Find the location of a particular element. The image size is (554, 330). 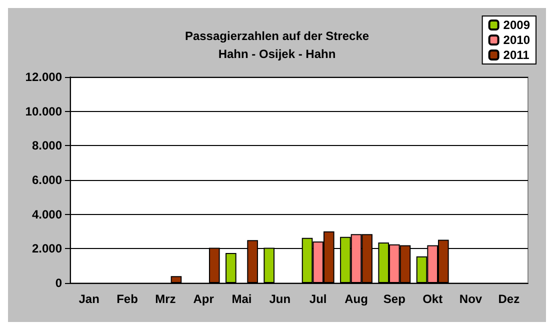

x-tick-label: Dez is located at coordinates (509, 299).